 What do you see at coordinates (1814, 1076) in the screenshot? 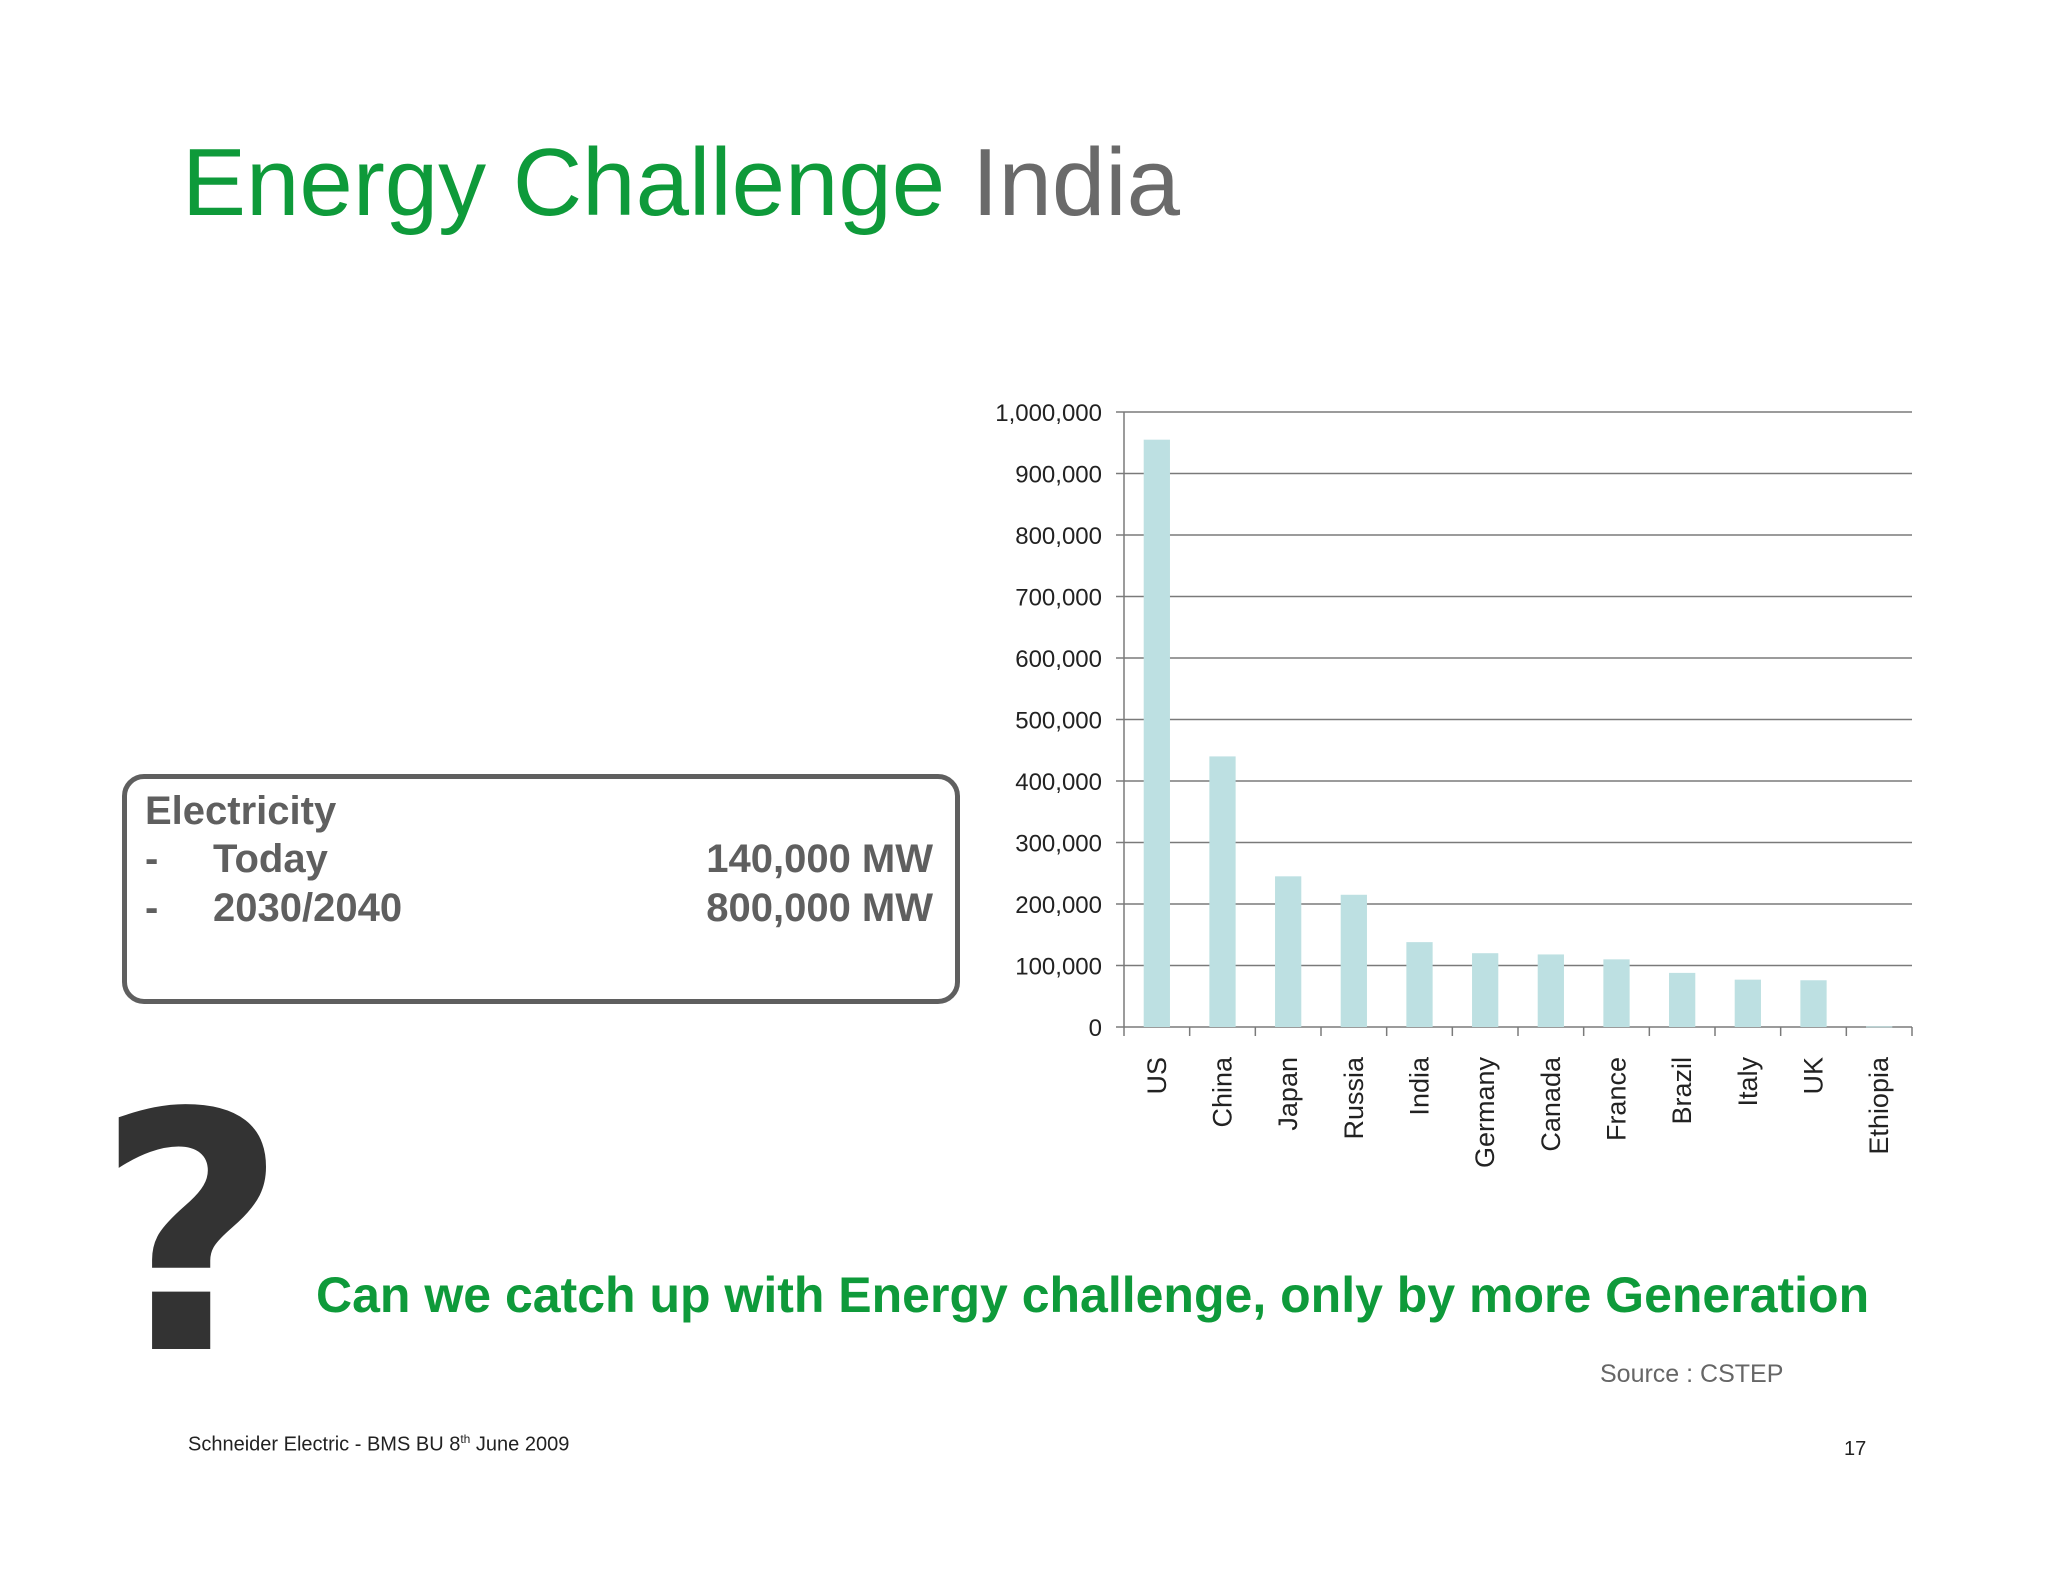
I see `x-tick-label: UK` at bounding box center [1814, 1076].